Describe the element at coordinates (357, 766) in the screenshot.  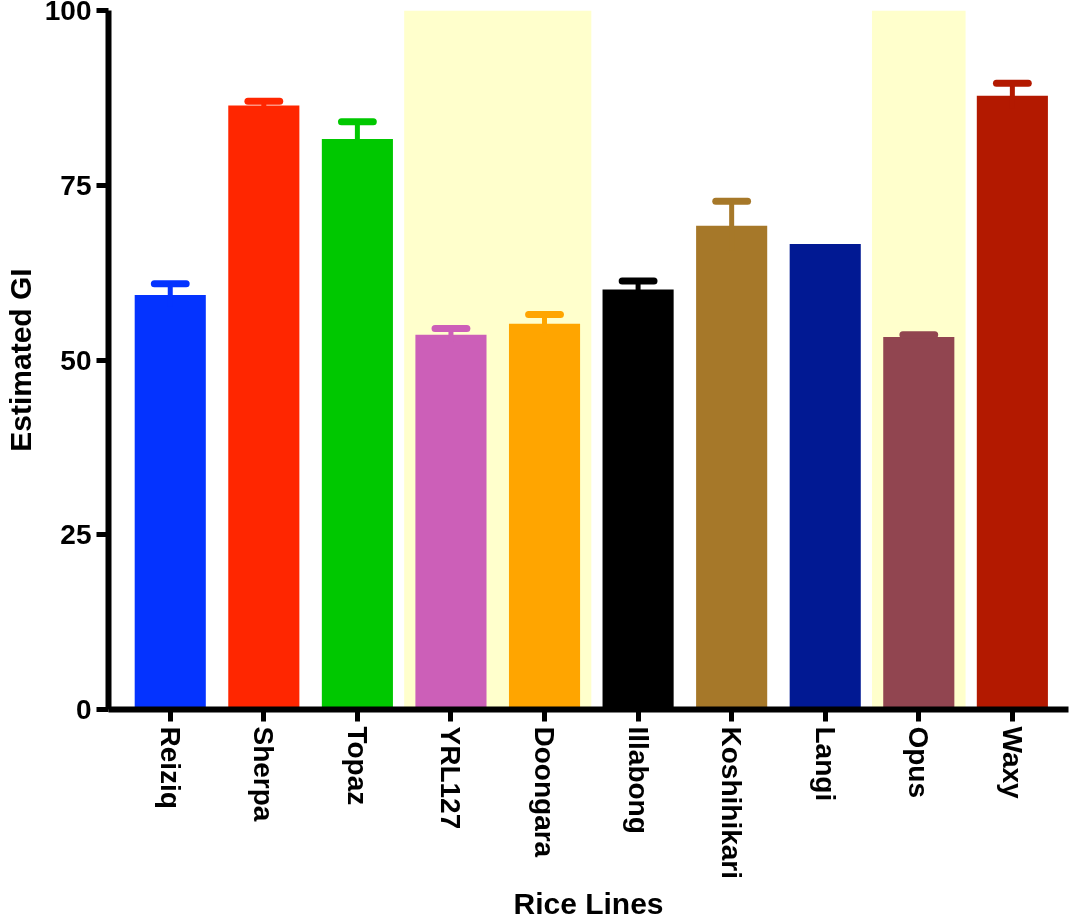
I see `x-tick-label: Topaz` at that location.